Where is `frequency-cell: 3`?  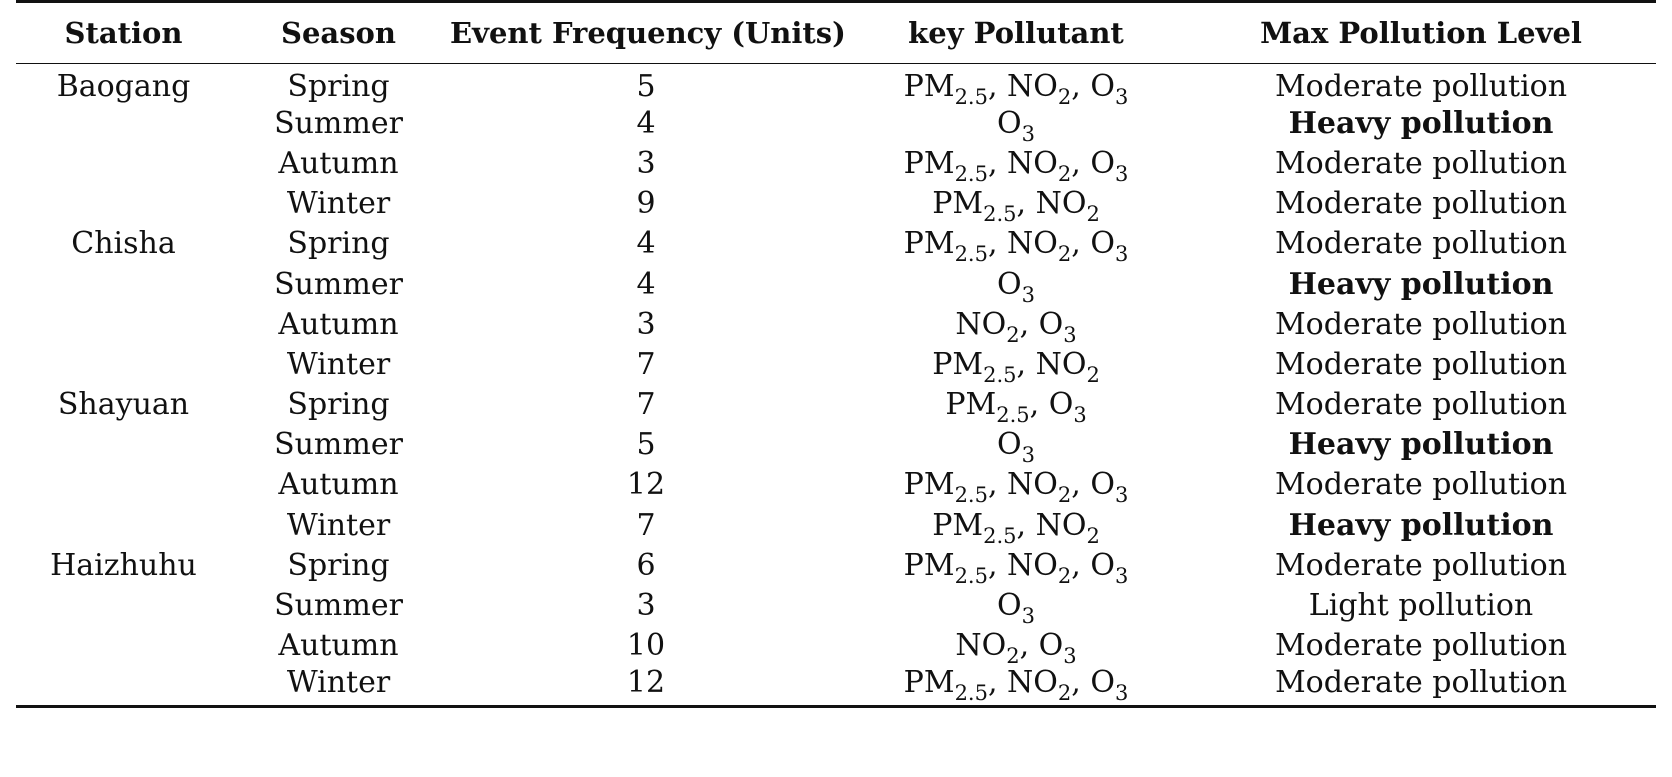 frequency-cell: 3 is located at coordinates (646, 324).